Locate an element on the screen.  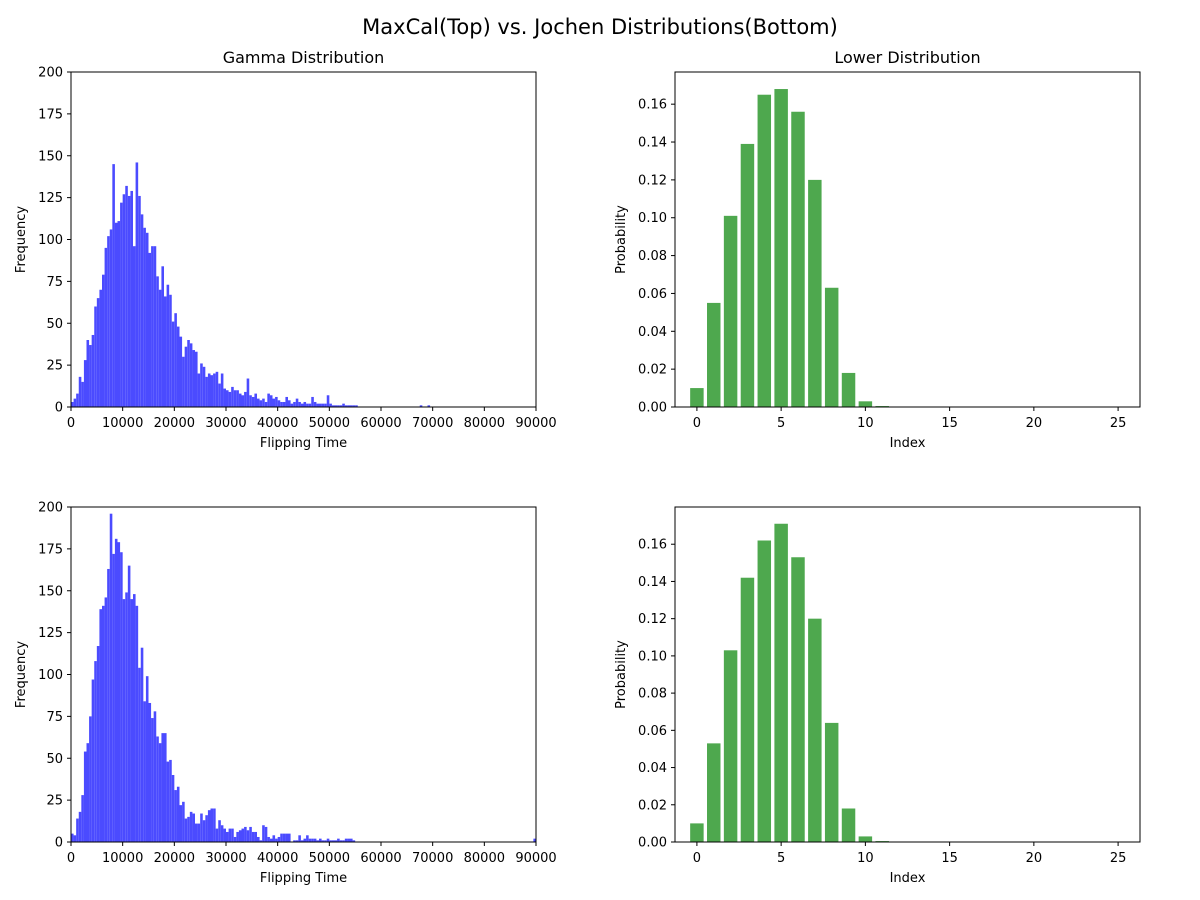
y-tick-label: 100 is located at coordinates (50, 240).